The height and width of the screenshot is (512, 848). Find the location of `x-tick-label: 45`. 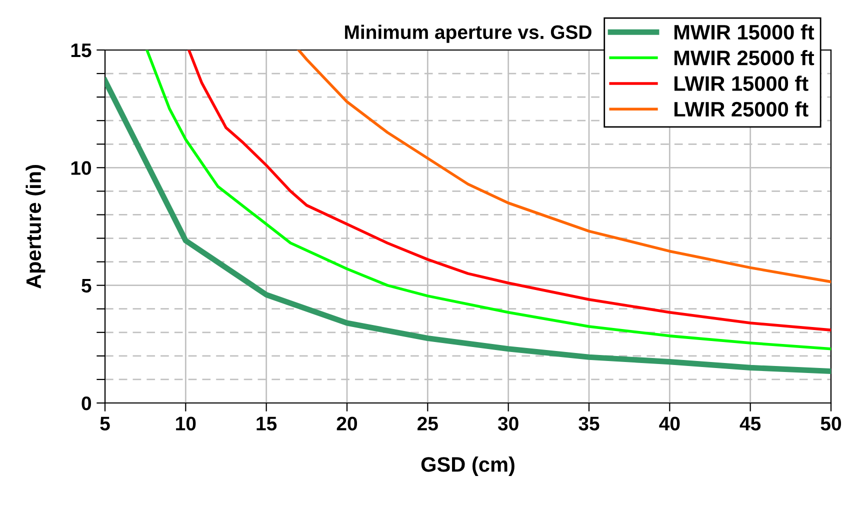

x-tick-label: 45 is located at coordinates (750, 423).